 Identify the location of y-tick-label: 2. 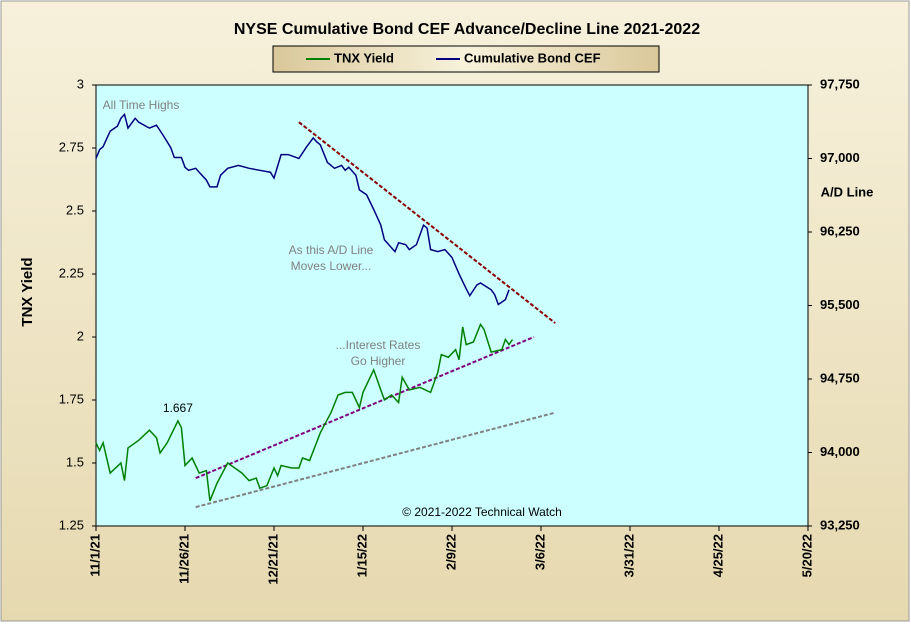
(80, 335).